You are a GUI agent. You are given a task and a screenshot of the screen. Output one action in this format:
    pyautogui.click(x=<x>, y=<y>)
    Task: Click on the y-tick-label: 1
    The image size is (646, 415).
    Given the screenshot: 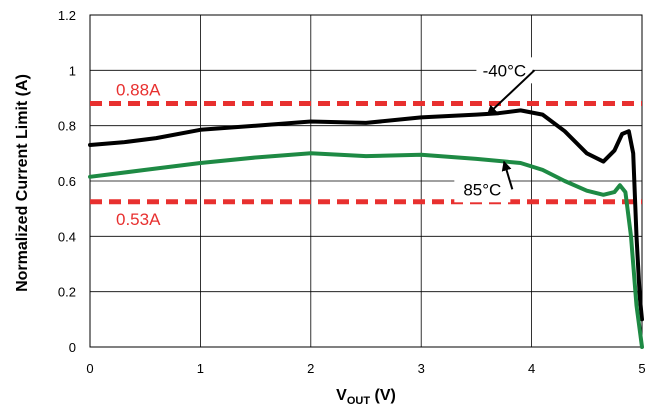 What is the action you would take?
    pyautogui.click(x=72, y=70)
    